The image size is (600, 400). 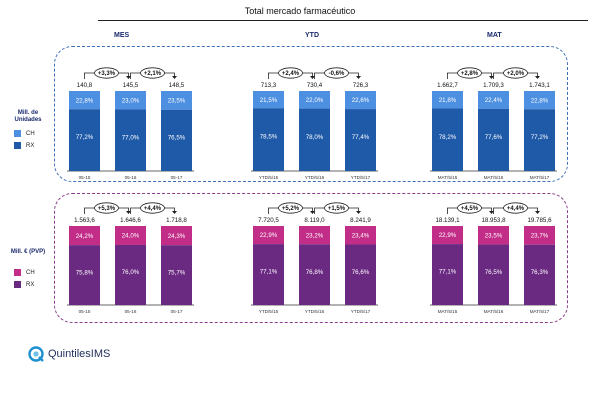 What do you see at coordinates (448, 177) in the screenshot?
I see `units-mat-category-0: MAT/5/15` at bounding box center [448, 177].